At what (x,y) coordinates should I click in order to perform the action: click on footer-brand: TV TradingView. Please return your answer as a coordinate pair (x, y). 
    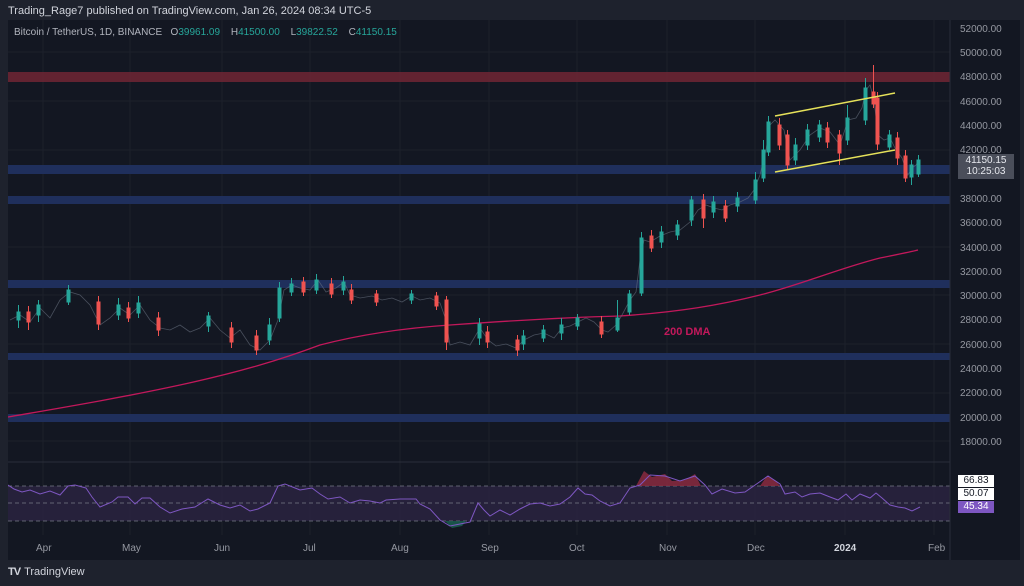
    Looking at the image, I should click on (46, 572).